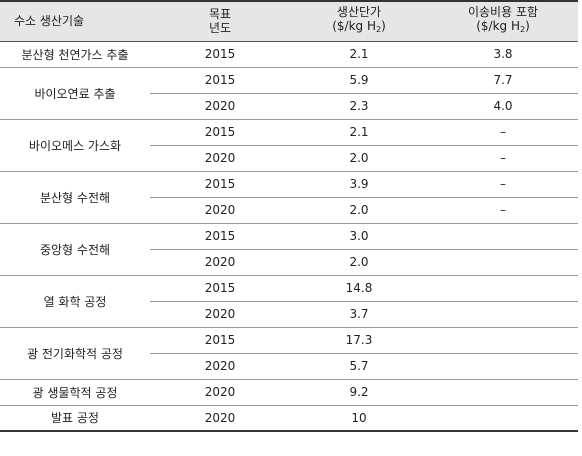  I want to click on cell-tech: 광 전기화학적 공정, so click(75, 353).